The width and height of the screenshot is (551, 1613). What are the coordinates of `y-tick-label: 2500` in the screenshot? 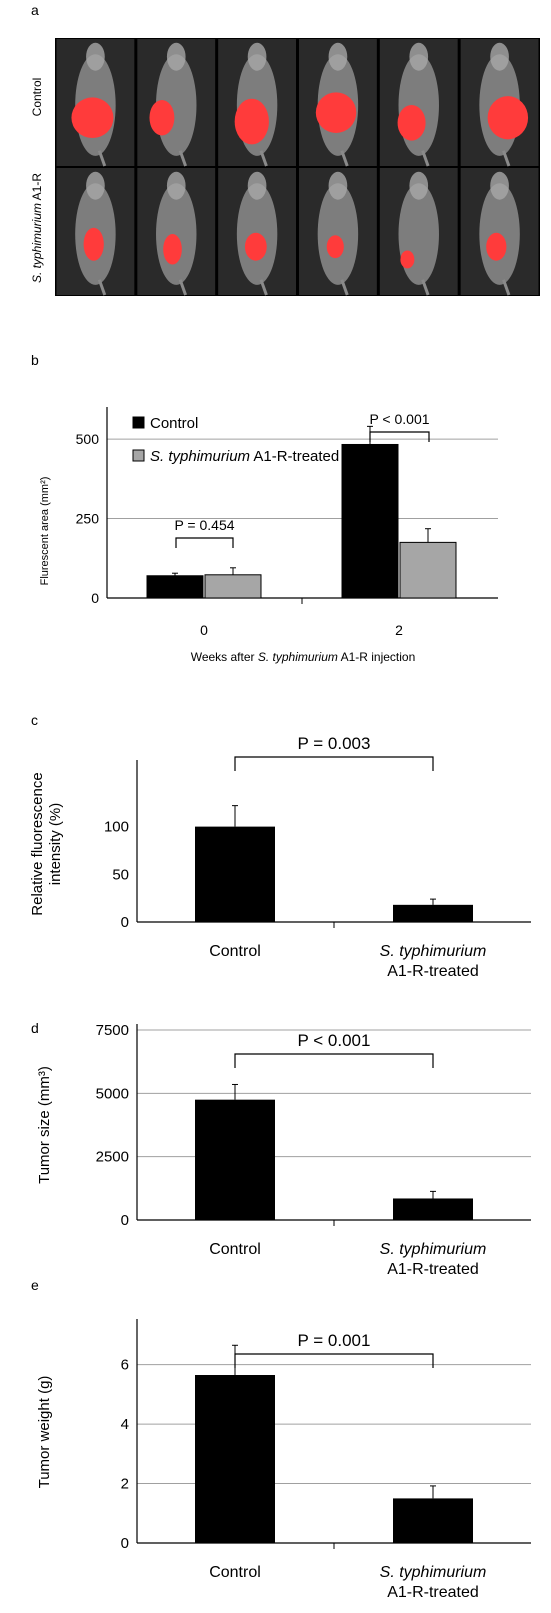 It's located at (112, 1157).